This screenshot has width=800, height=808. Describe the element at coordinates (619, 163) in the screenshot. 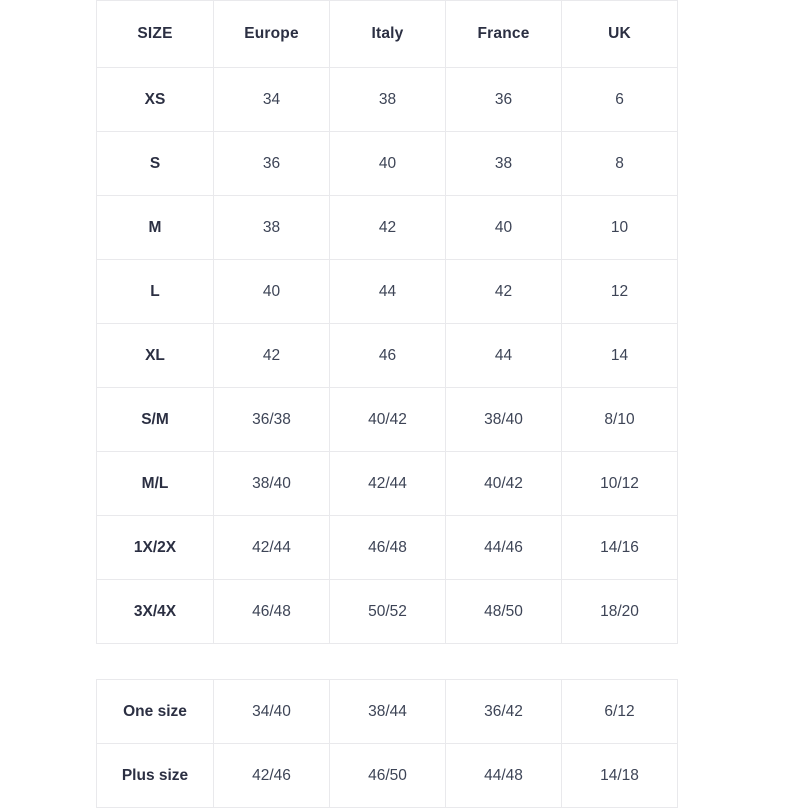

I see `cell-uk: 8` at that location.